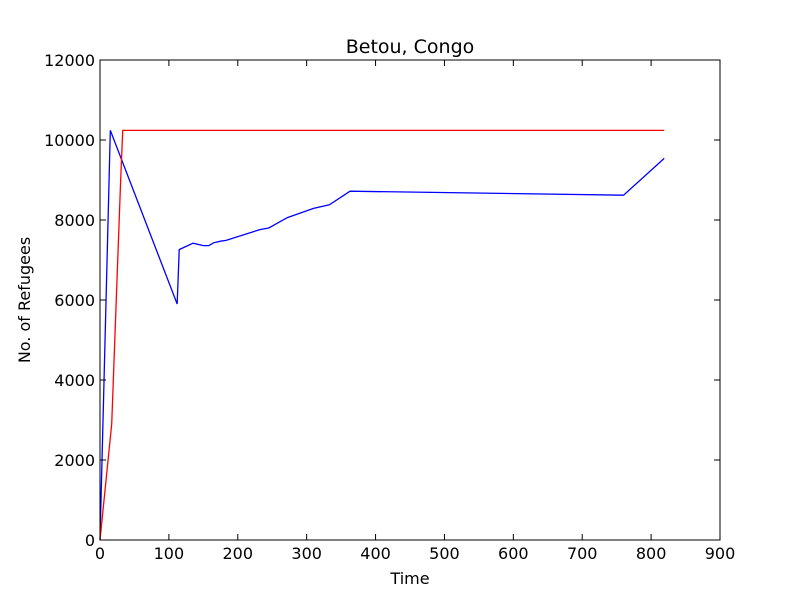 This screenshot has height=600, width=800. I want to click on x-tick-label: 800, so click(651, 553).